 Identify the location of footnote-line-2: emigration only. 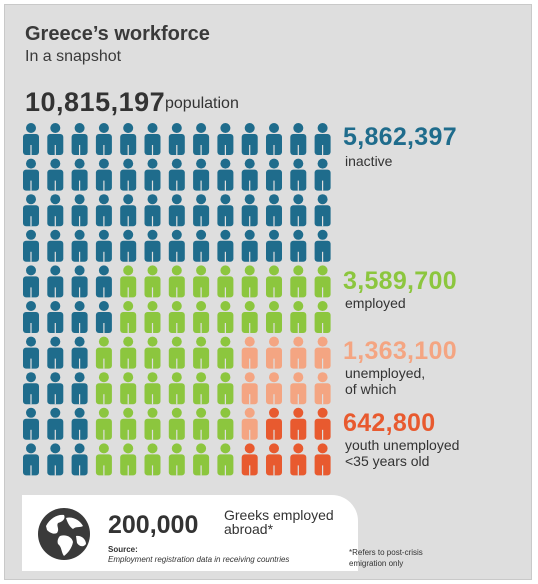
(376, 563).